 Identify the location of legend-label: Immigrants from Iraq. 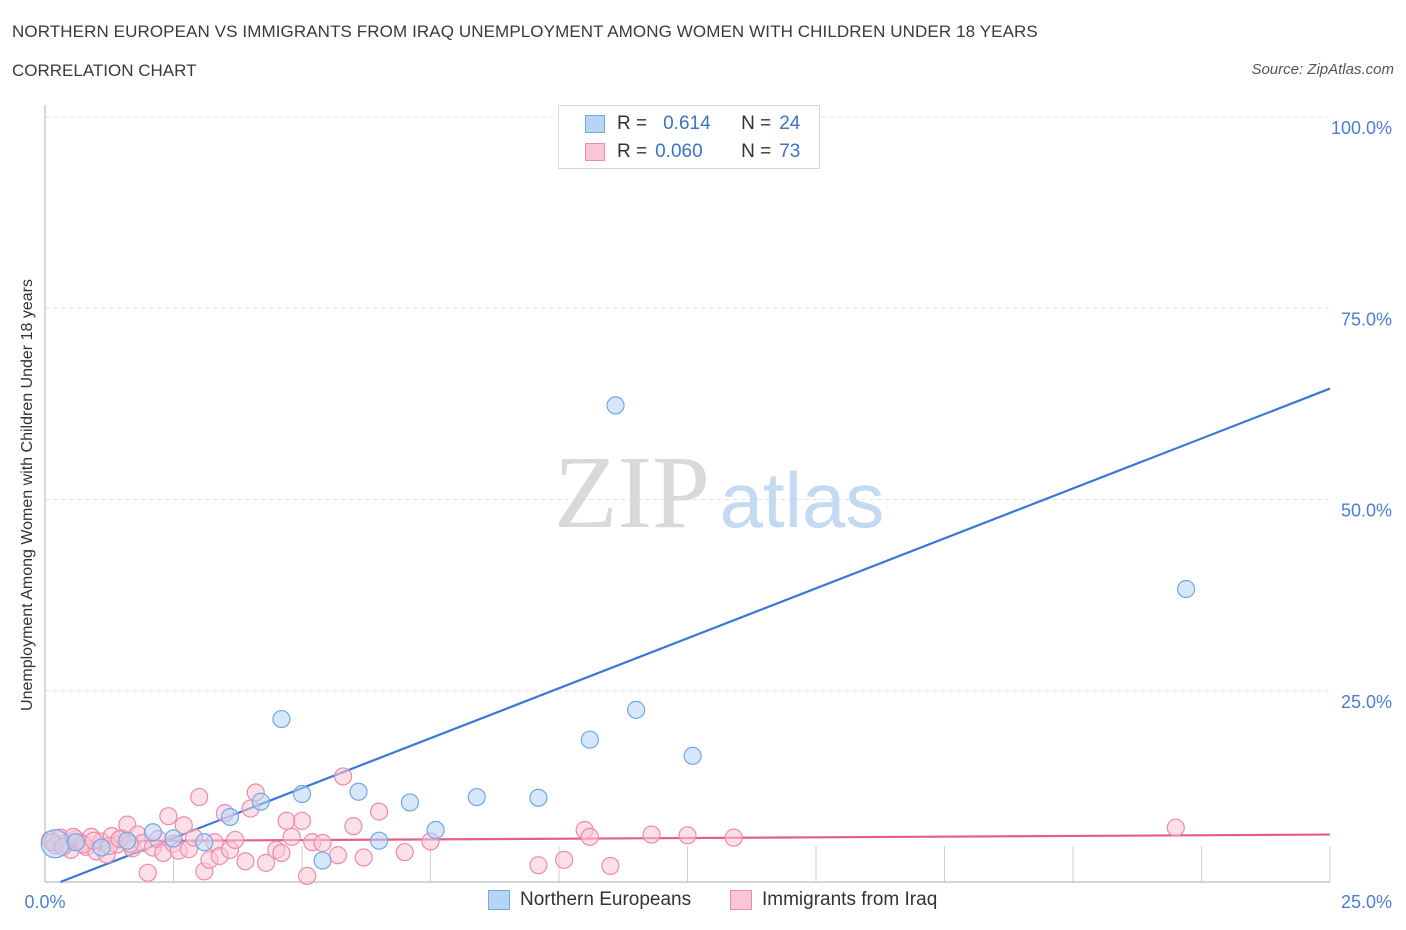
(850, 899).